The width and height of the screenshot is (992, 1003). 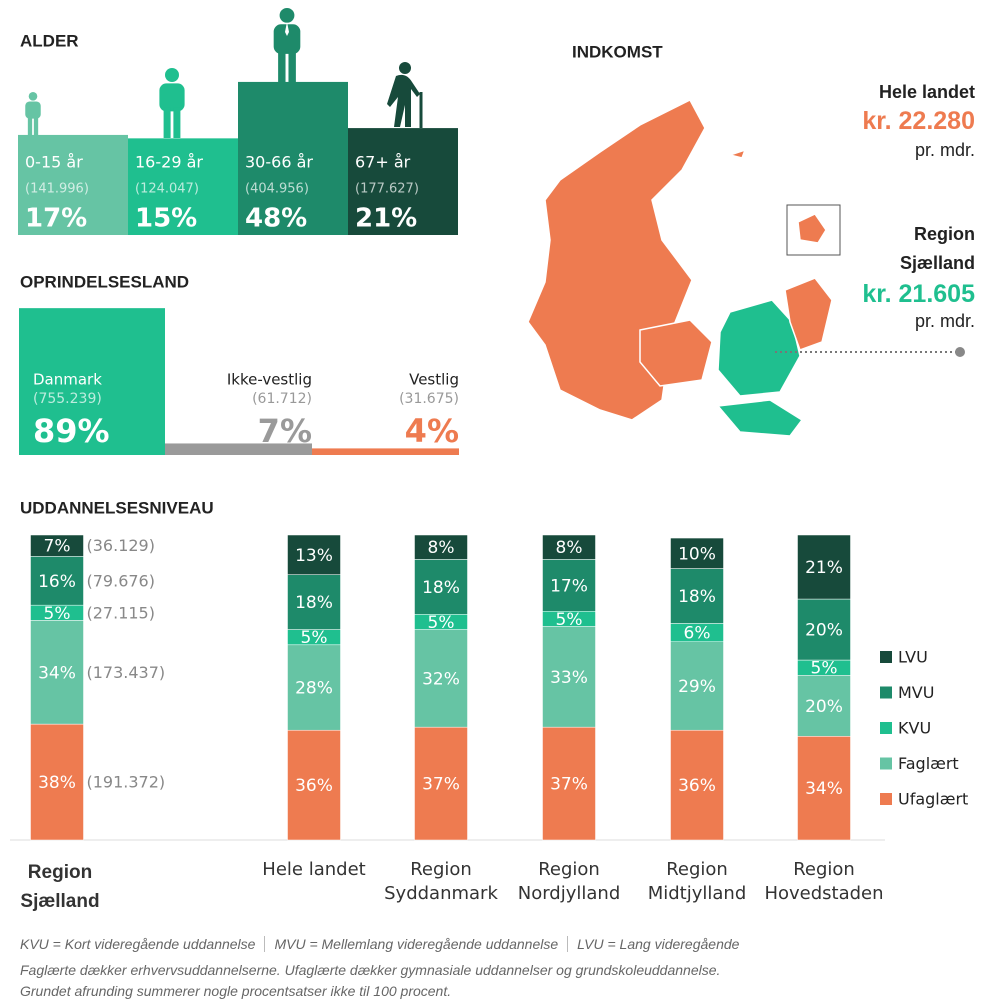 I want to click on data-label: 13%, so click(x=314, y=556).